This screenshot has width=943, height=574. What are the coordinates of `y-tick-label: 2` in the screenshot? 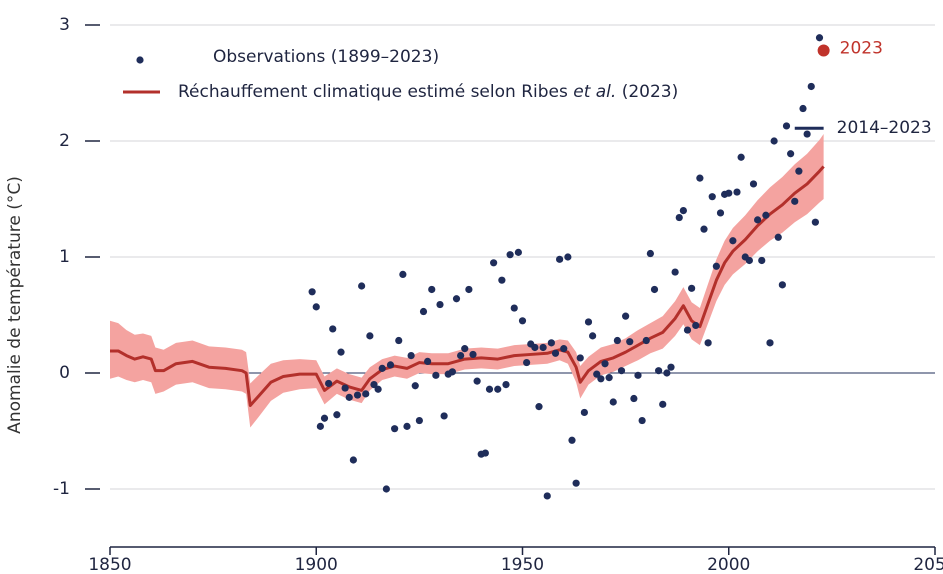 It's located at (64, 141).